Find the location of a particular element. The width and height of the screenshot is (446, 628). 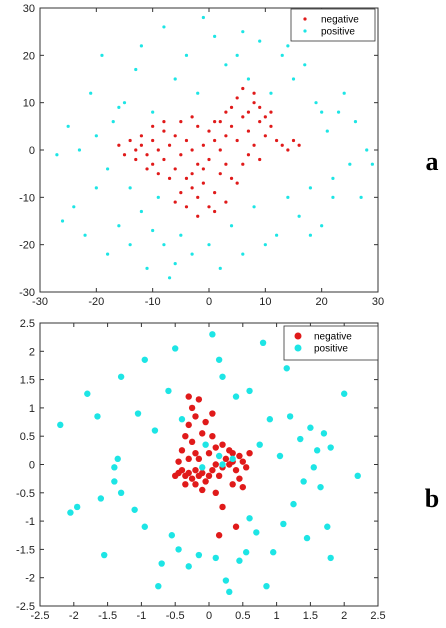

x-tick-label: -10 is located at coordinates (153, 302).